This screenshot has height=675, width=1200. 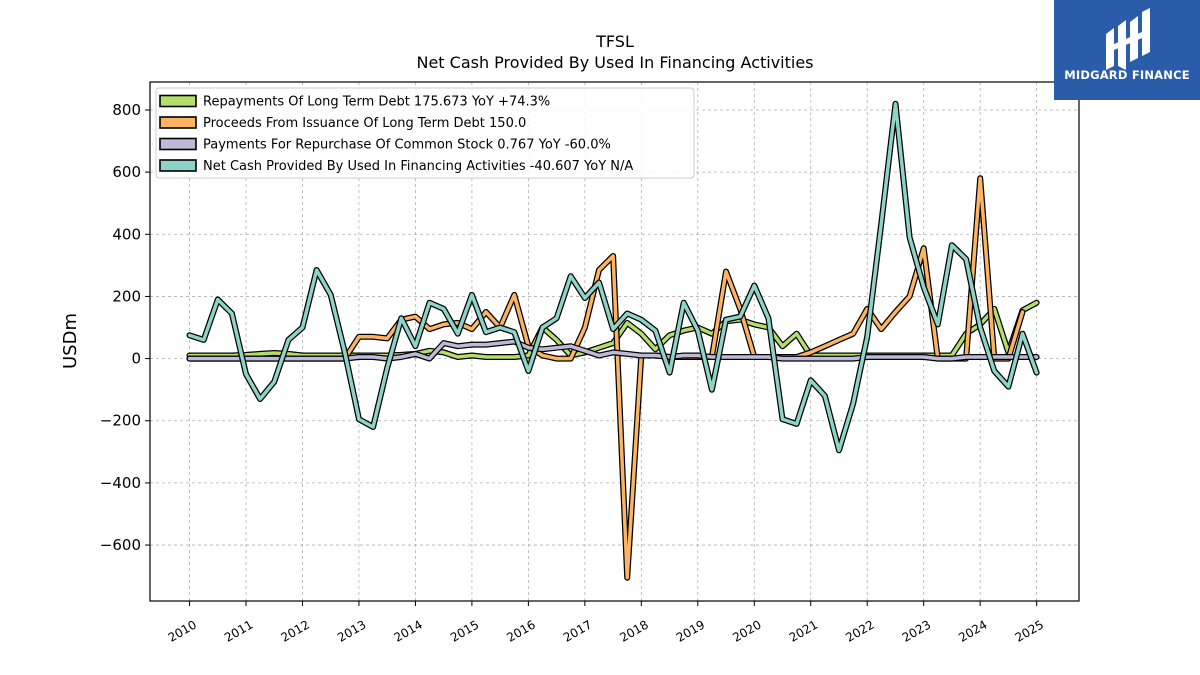 I want to click on x-tick-label: 2010, so click(x=182, y=630).